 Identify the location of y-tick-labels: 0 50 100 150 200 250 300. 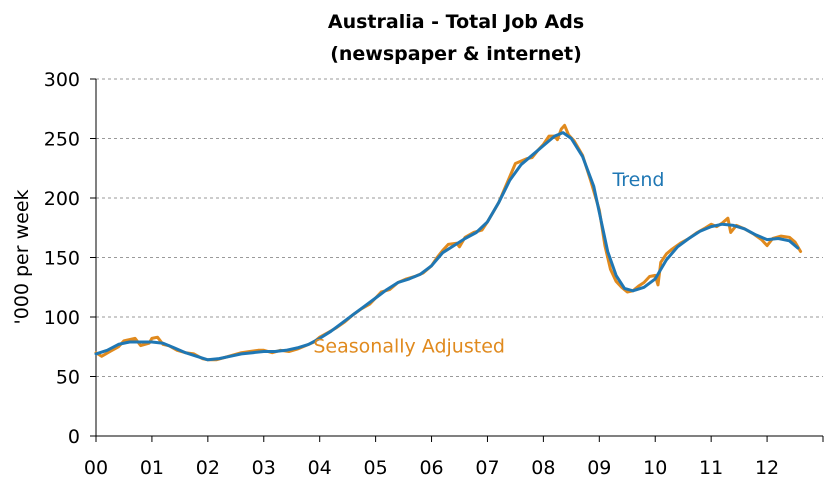
(62, 258).